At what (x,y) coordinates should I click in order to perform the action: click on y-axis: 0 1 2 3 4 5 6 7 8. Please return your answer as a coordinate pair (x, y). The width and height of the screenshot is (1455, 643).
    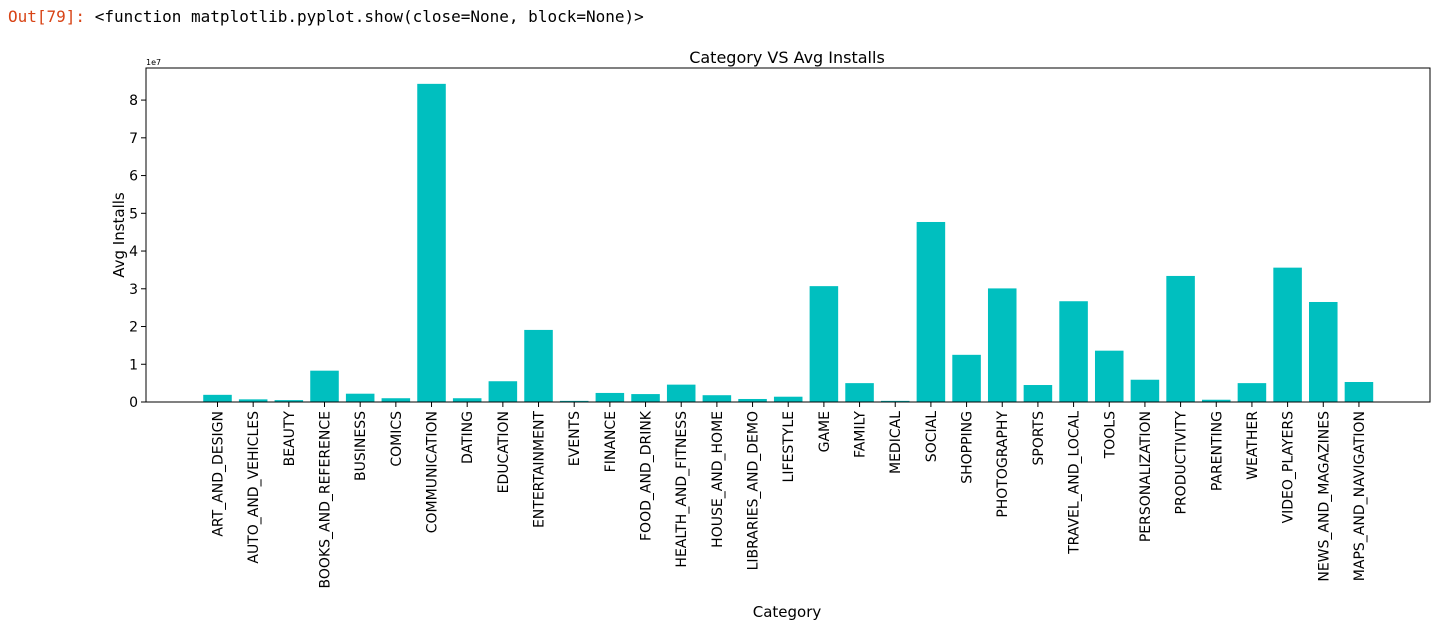
    Looking at the image, I should click on (137, 252).